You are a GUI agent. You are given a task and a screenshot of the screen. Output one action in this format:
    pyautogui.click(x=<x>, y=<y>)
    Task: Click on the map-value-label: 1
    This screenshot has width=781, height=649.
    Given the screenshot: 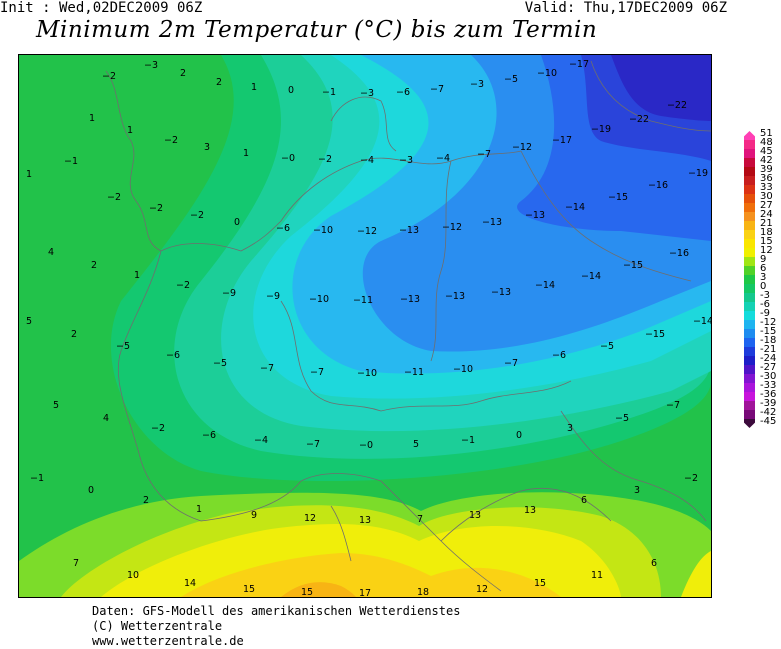 What is the action you would take?
    pyautogui.click(x=130, y=130)
    